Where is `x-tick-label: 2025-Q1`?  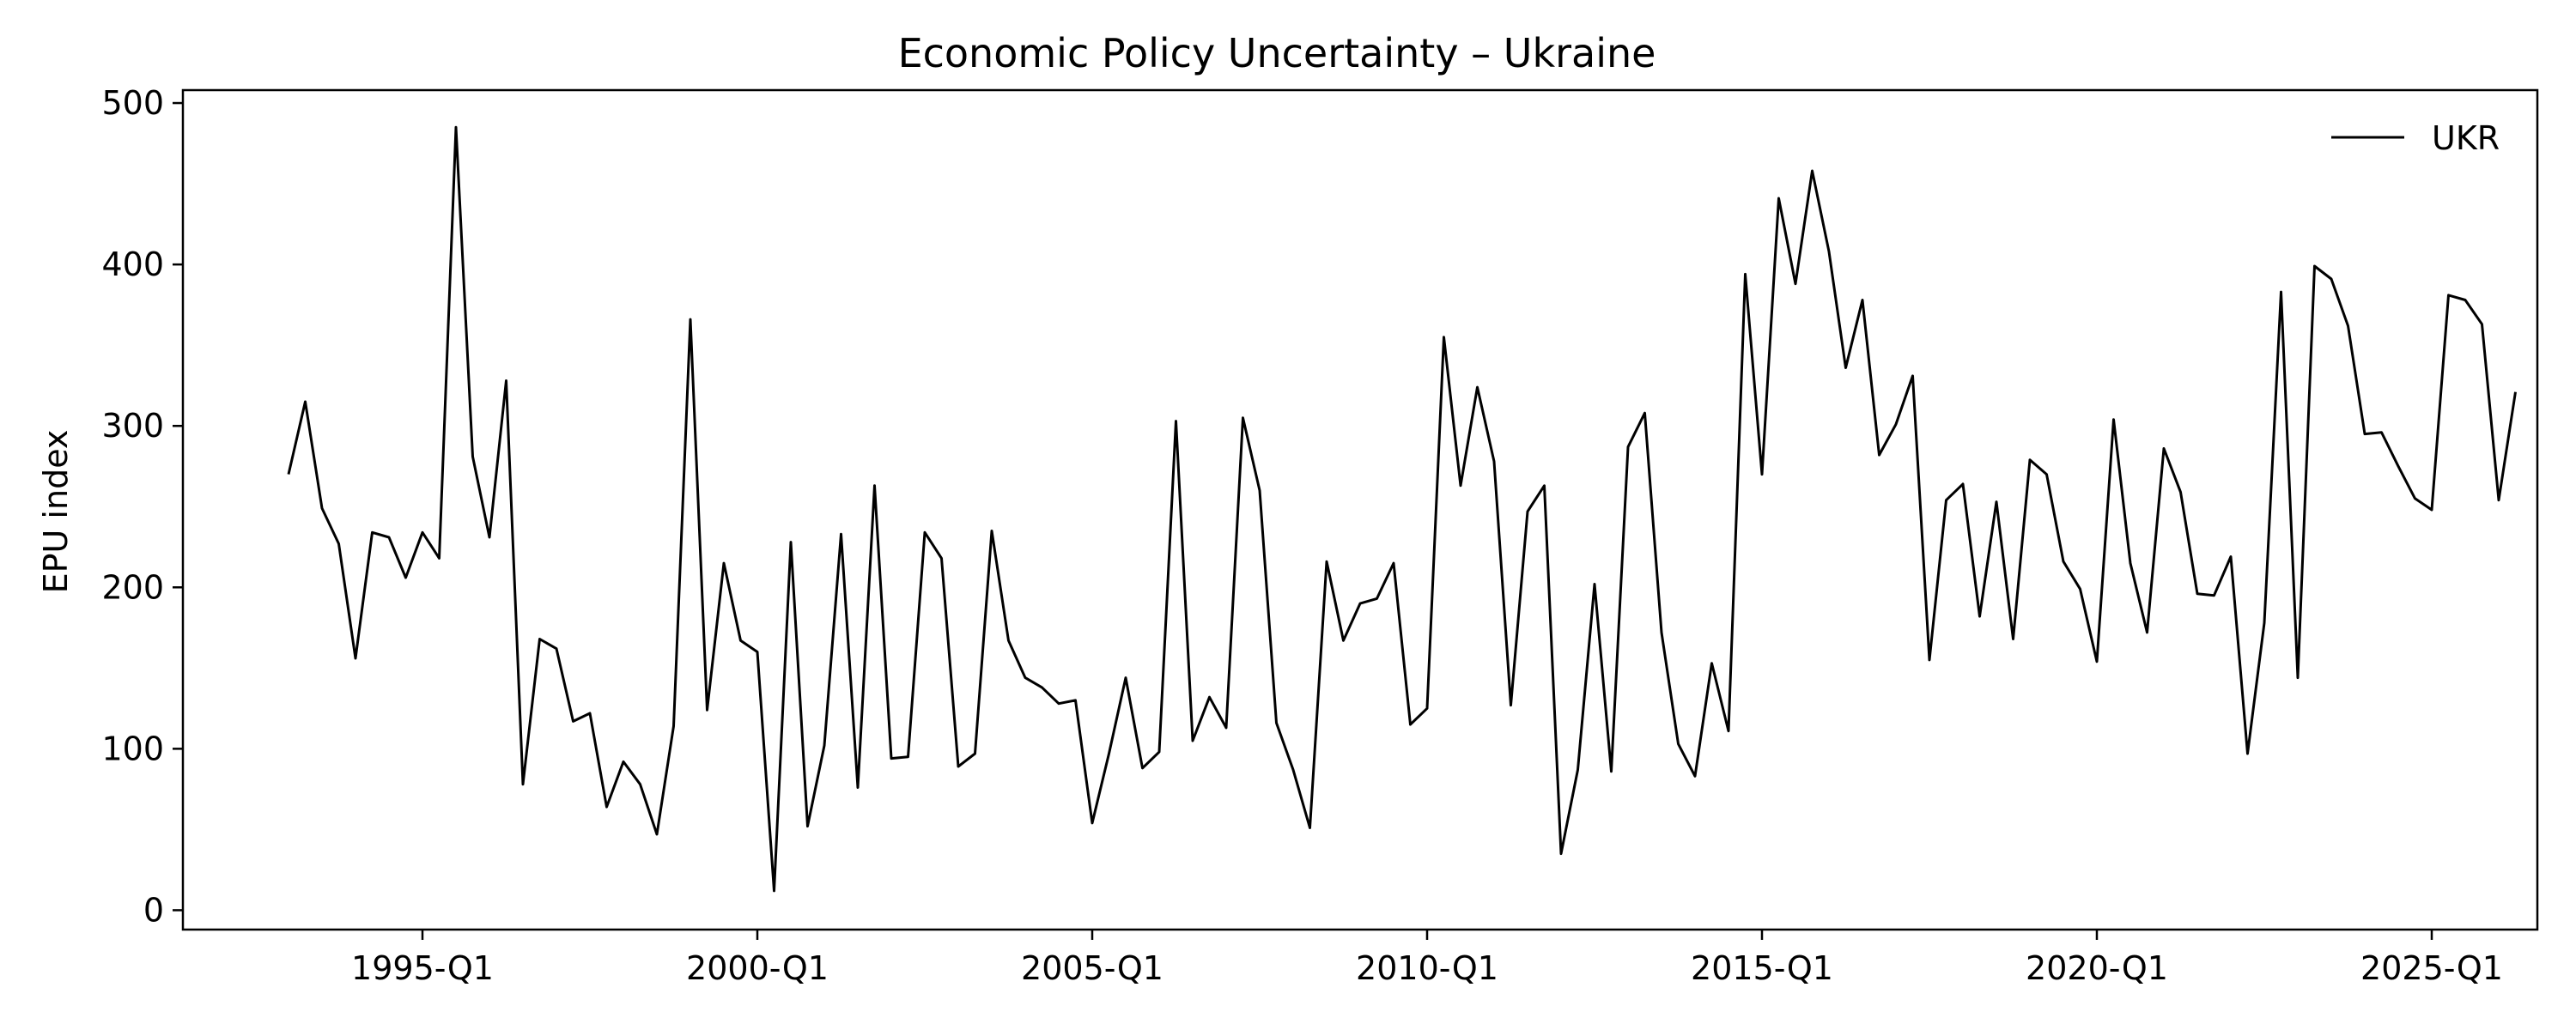 x-tick-label: 2025-Q1 is located at coordinates (2431, 968).